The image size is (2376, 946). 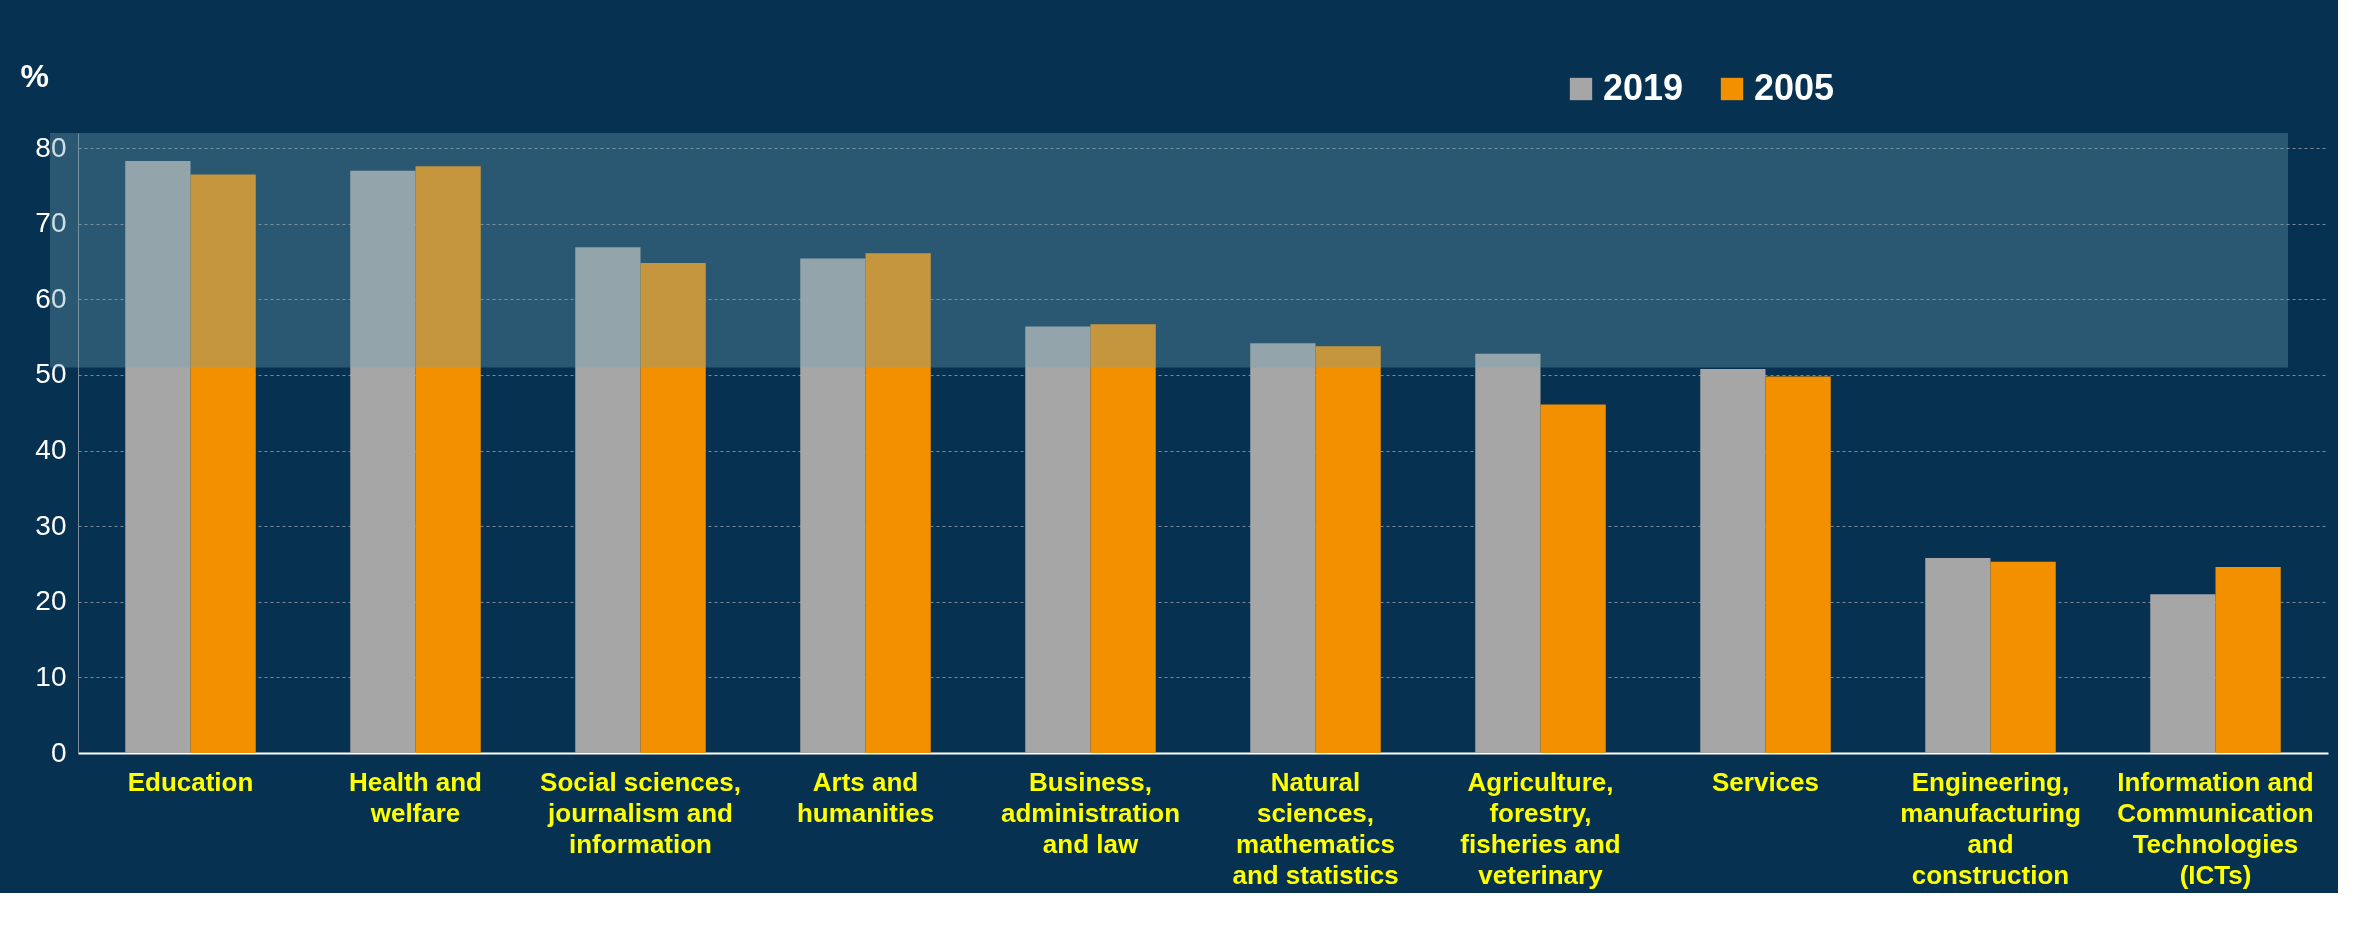 What do you see at coordinates (51, 601) in the screenshot?
I see `y-tick-label: 20` at bounding box center [51, 601].